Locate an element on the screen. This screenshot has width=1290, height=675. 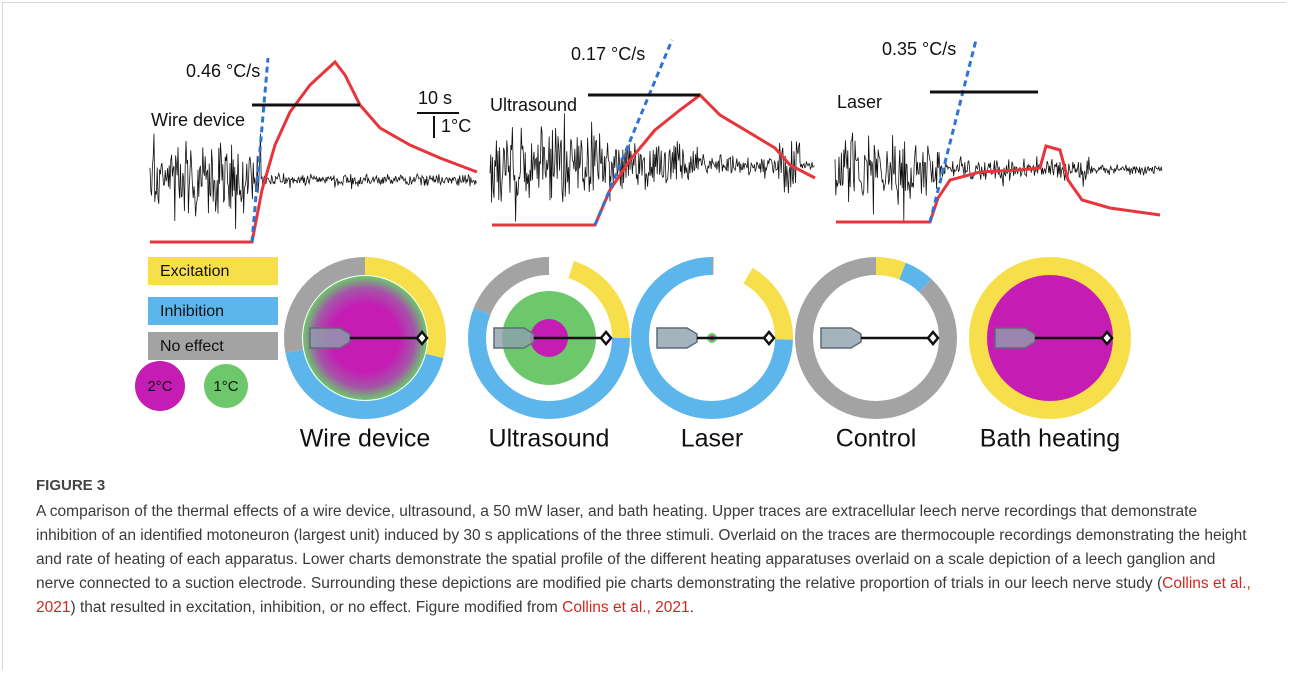
legend-label: No effect is located at coordinates (192, 346).